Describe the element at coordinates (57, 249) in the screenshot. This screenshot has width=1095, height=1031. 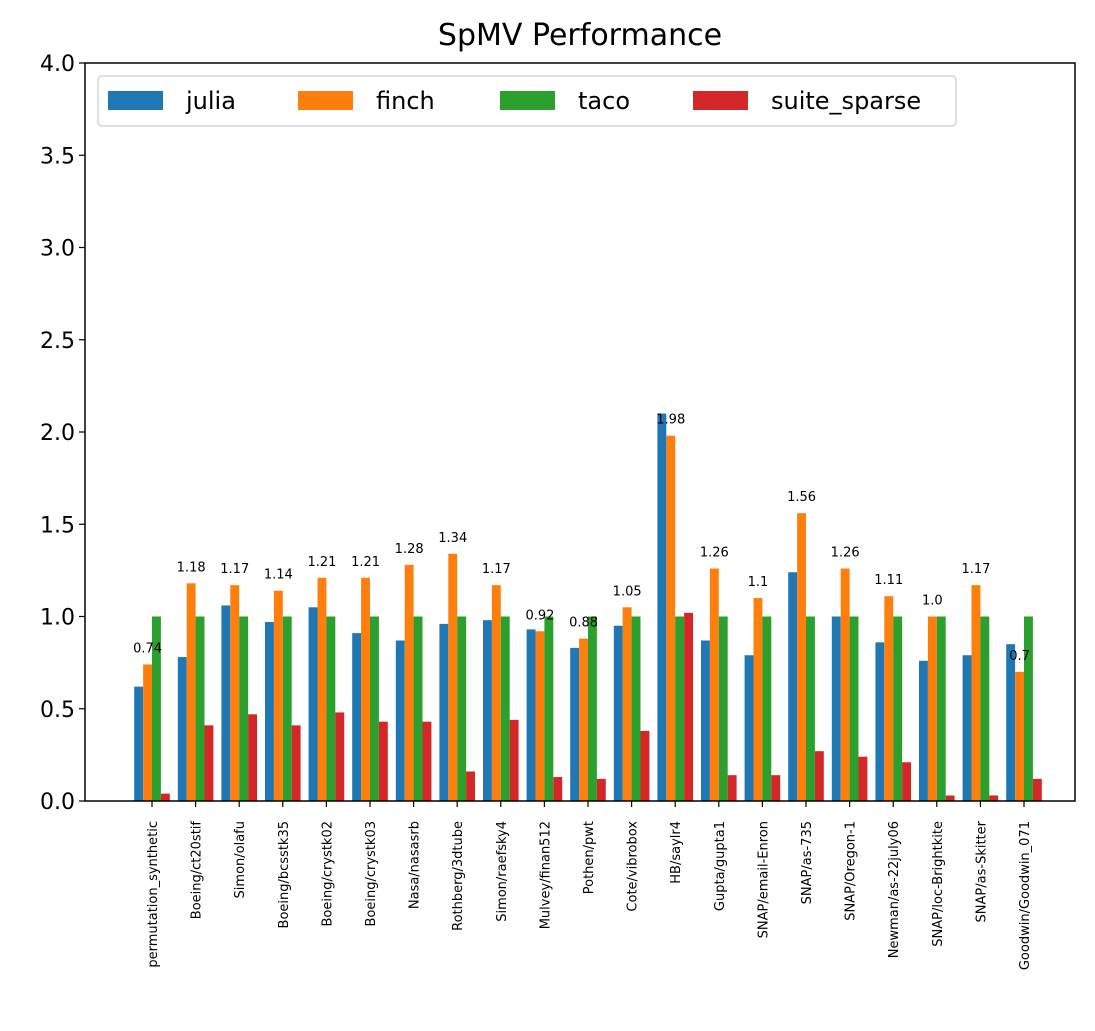
I see `y-tick-label: 3.0` at that location.